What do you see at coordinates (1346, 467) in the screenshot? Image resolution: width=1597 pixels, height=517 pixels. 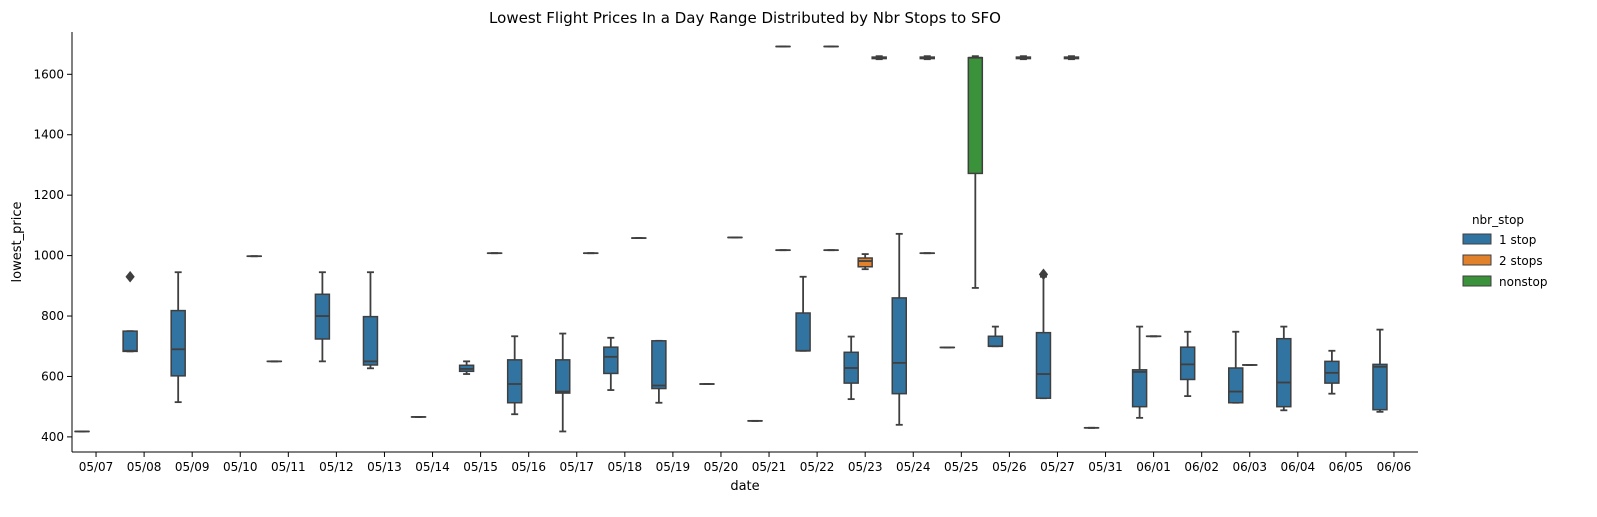 I see `x-tick-label: 06/05` at bounding box center [1346, 467].